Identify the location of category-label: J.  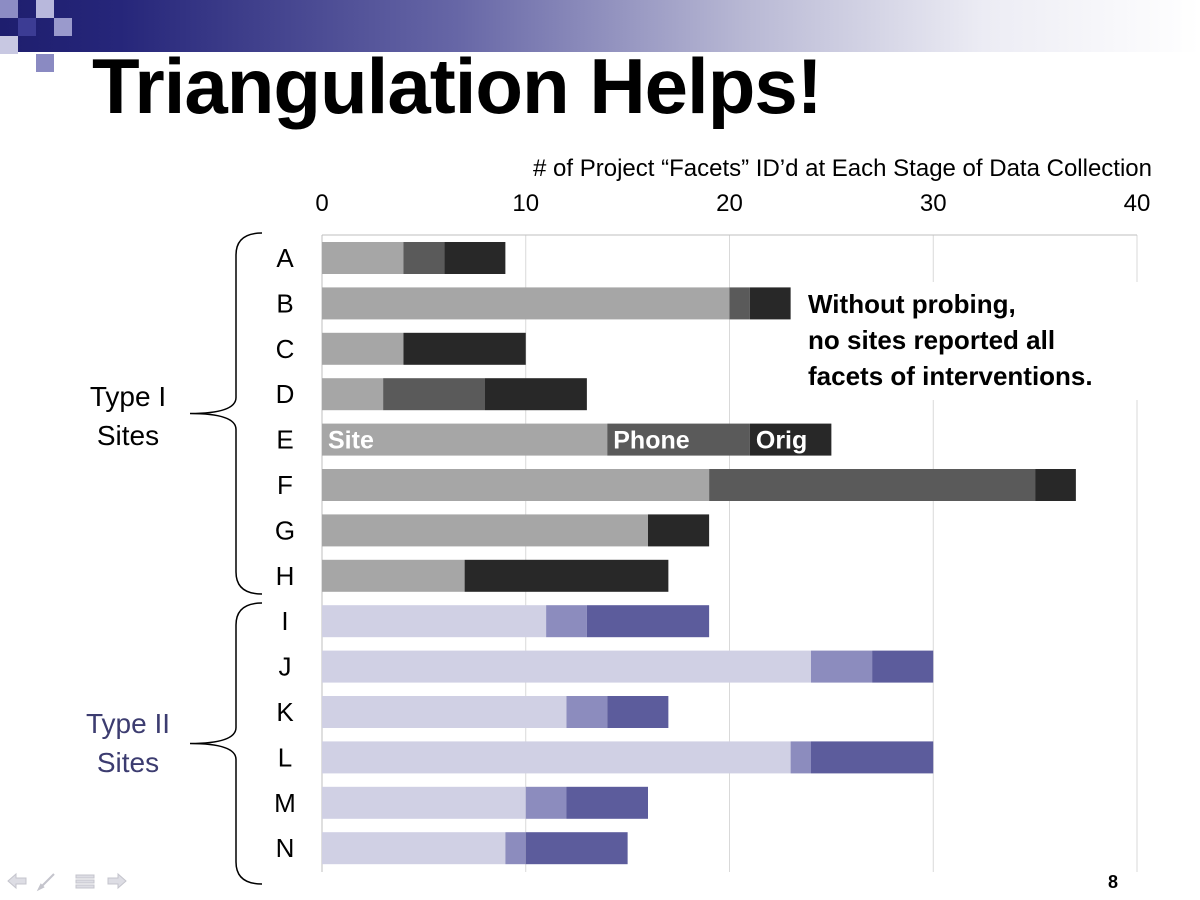
(285, 667).